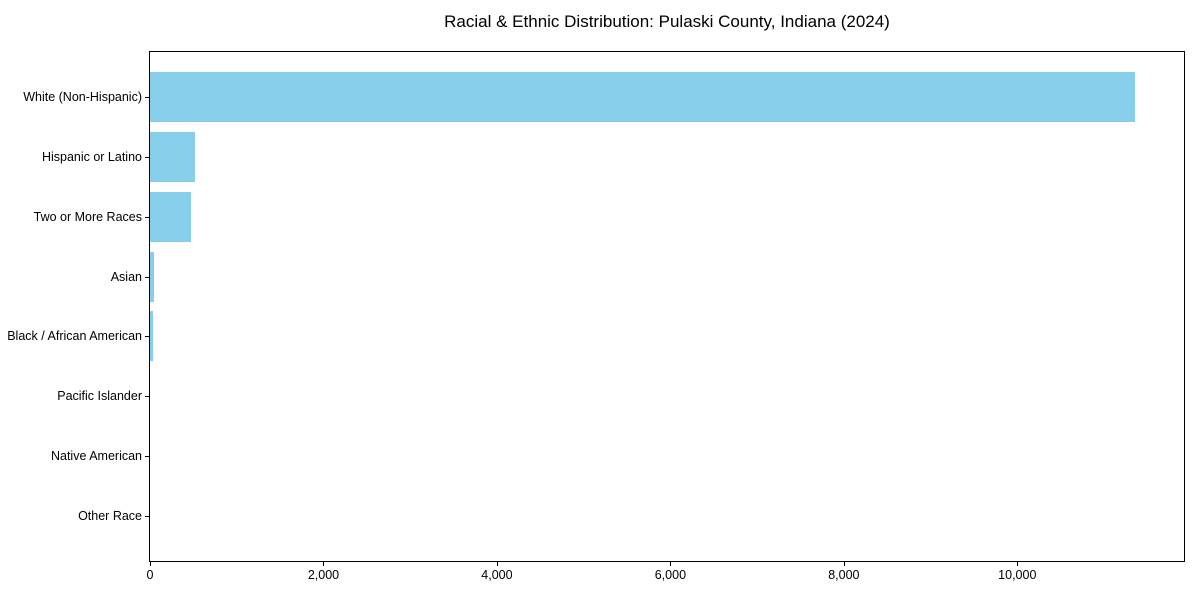 The height and width of the screenshot is (600, 1200). Describe the element at coordinates (497, 575) in the screenshot. I see `x-tick-label-4000: 4,000` at that location.